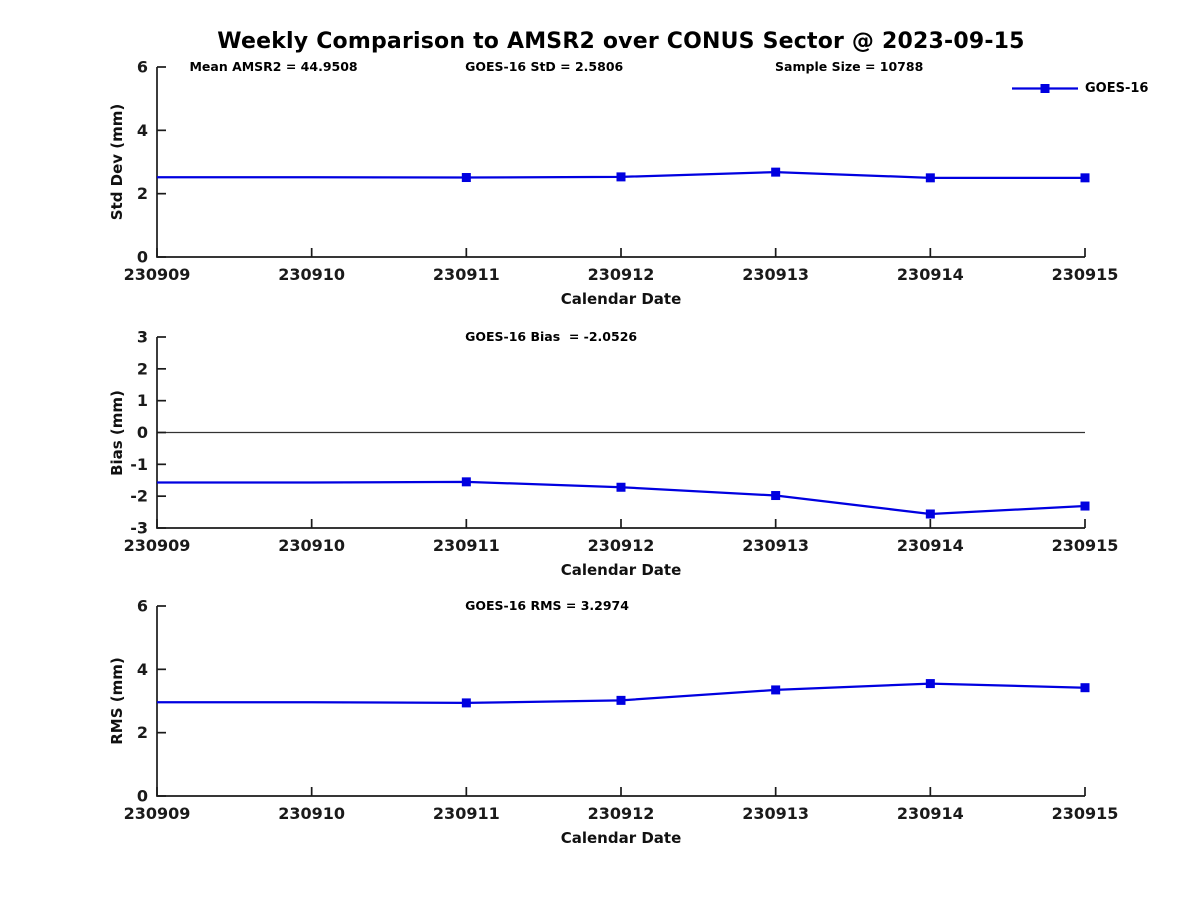 The height and width of the screenshot is (900, 1200). What do you see at coordinates (139, 464) in the screenshot?
I see `y-tick-label: -1` at bounding box center [139, 464].